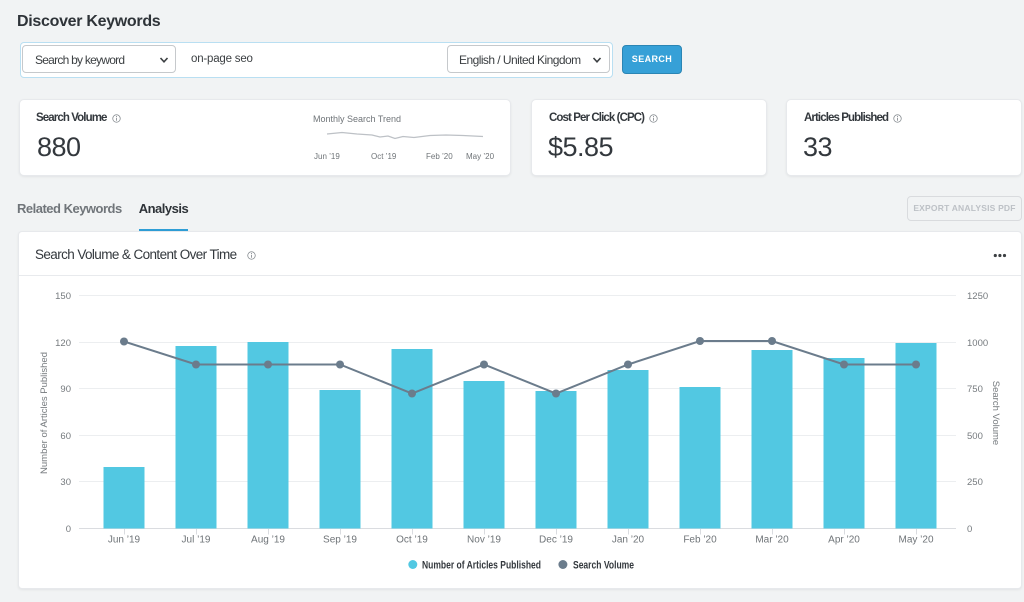 The height and width of the screenshot is (602, 1024). I want to click on svg-text: Jul ’19, so click(196, 540).